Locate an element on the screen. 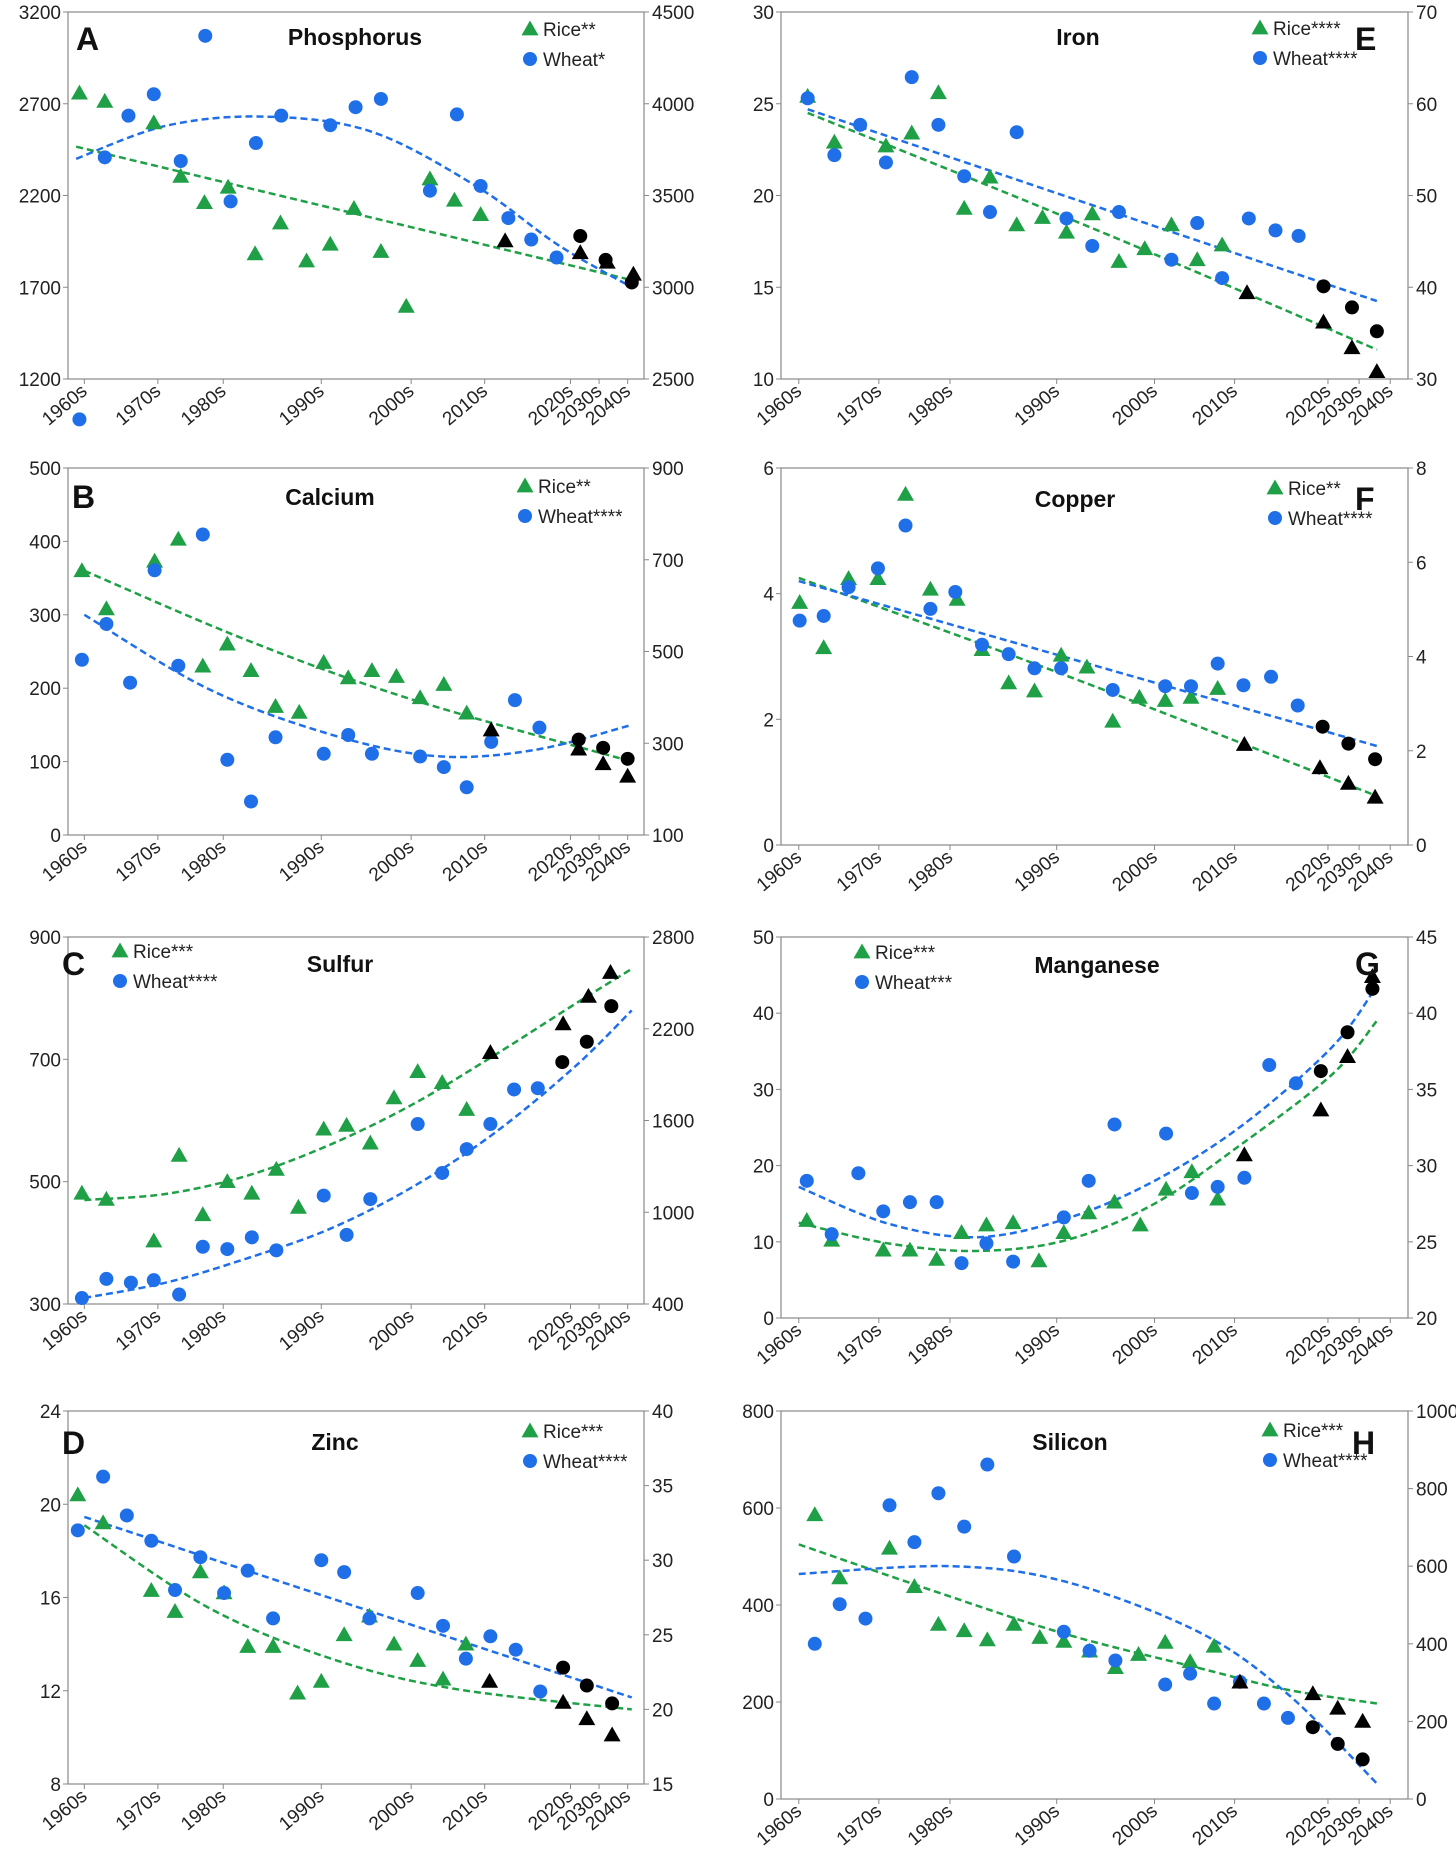  left-tick-label: 30 is located at coordinates (763, 1090).